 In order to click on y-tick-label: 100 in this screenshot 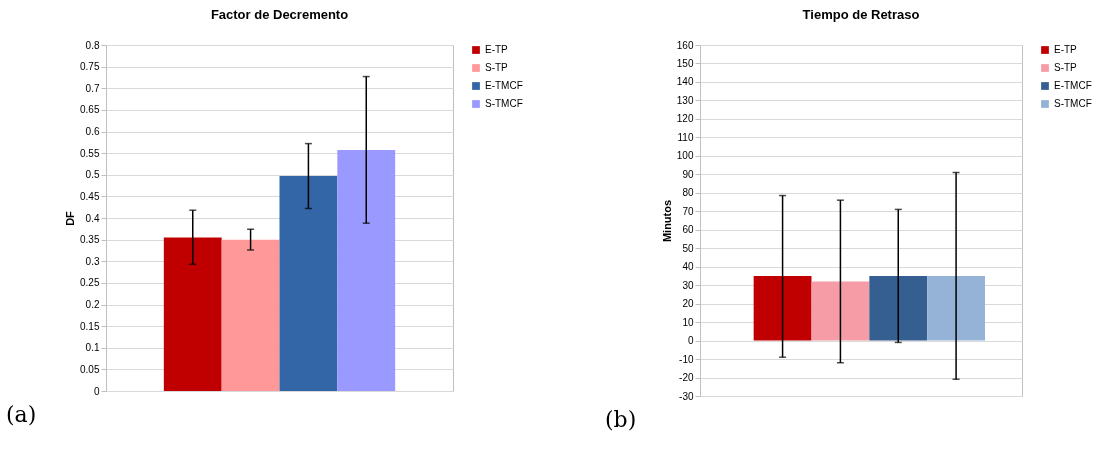, I will do `click(685, 156)`.